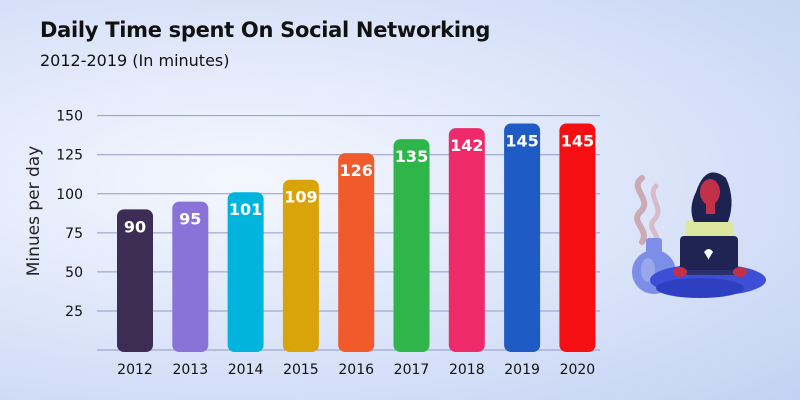 The height and width of the screenshot is (400, 800). I want to click on bar-value-label: 126, so click(355, 170).